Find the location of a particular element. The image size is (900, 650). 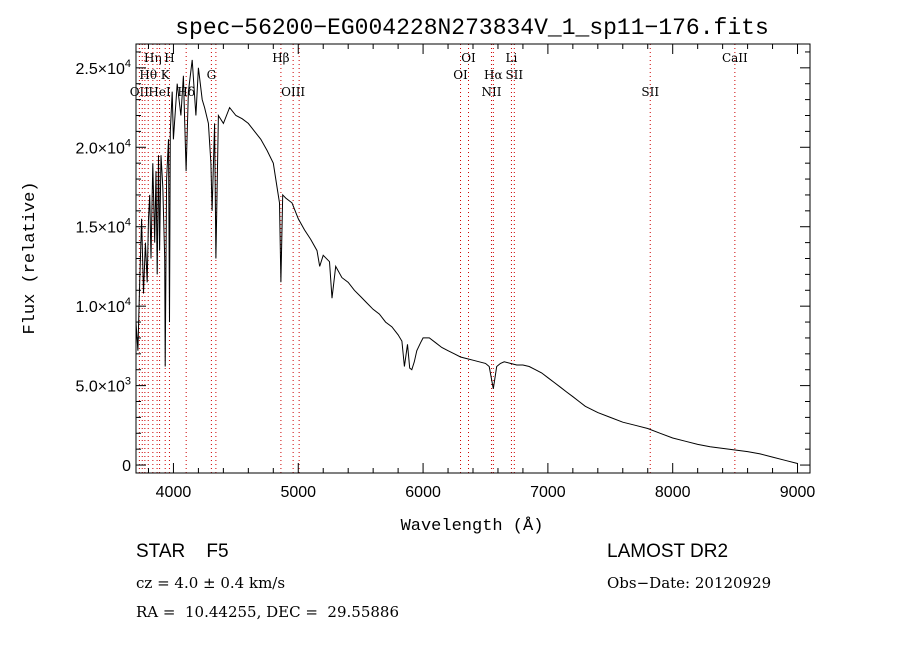

line-marker-label: OII is located at coordinates (140, 92).